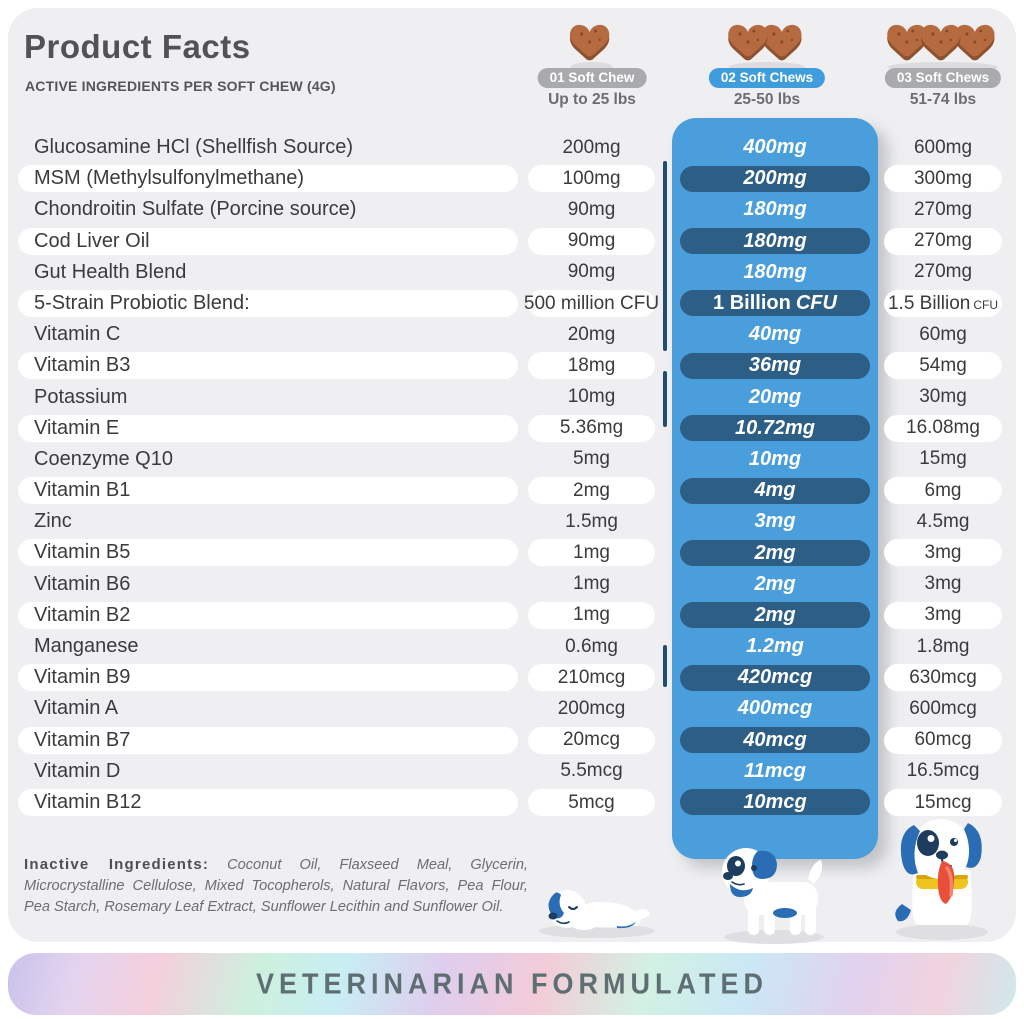 Image resolution: width=1024 pixels, height=1019 pixels. I want to click on ingredient-label: Cod Liver Oil, so click(92, 240).